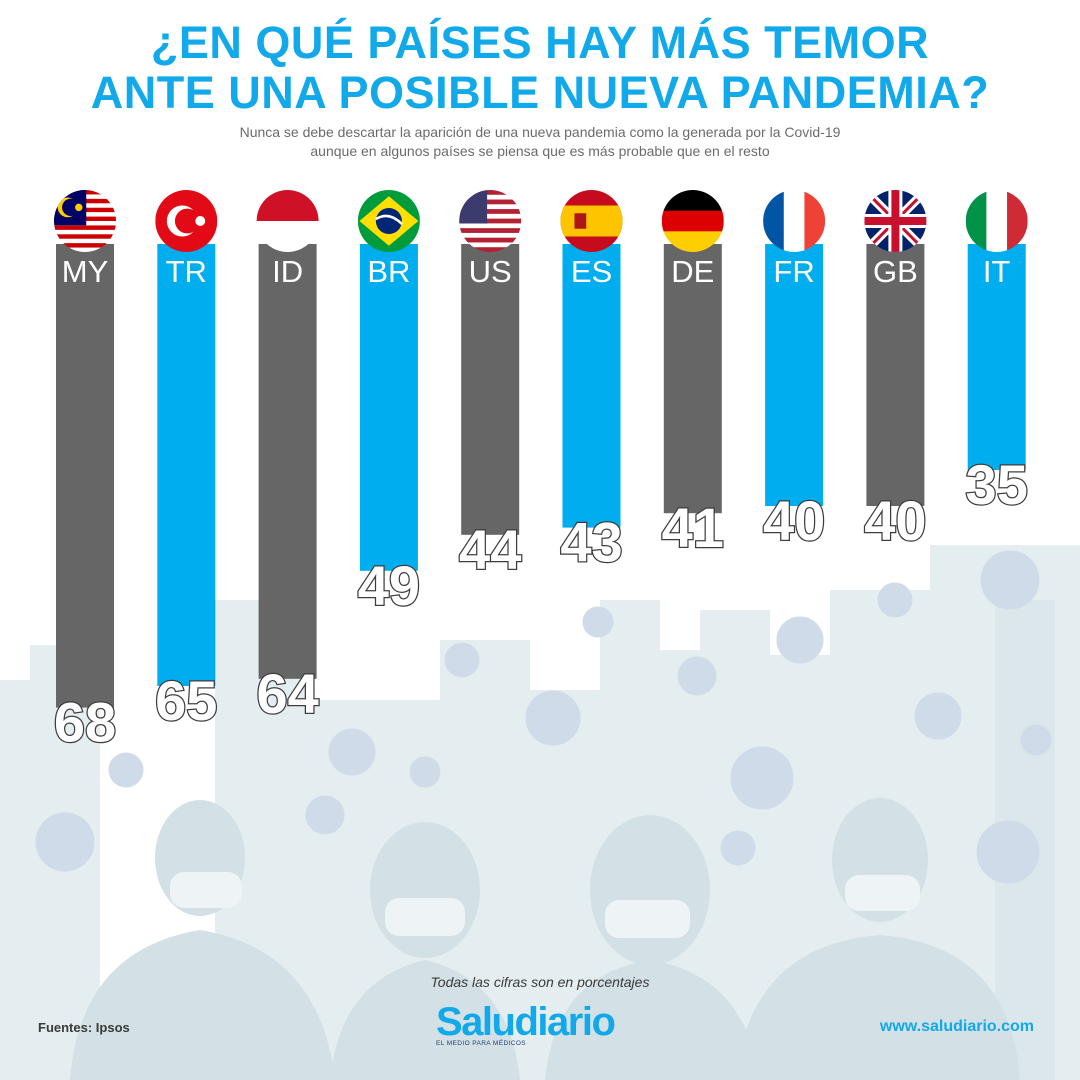 This screenshot has width=1080, height=1080. I want to click on brazil-flag-icon, so click(388, 221).